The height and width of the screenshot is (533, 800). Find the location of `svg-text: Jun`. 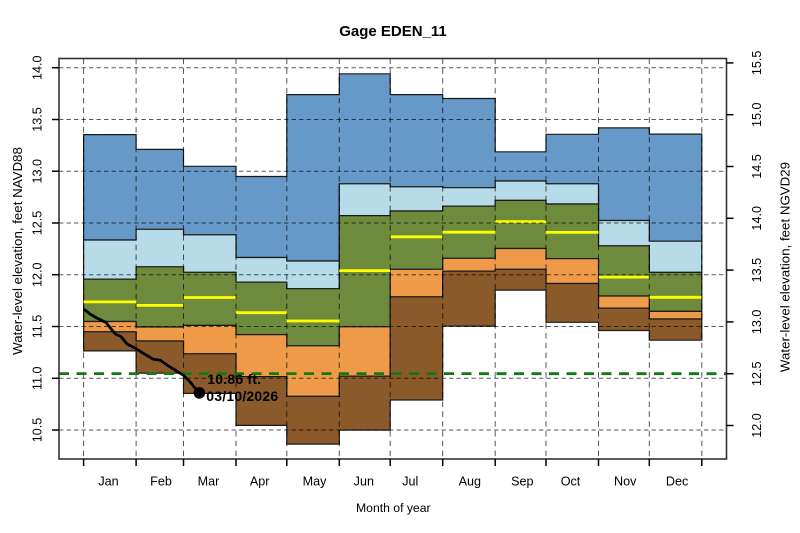

svg-text: Jun is located at coordinates (364, 482).